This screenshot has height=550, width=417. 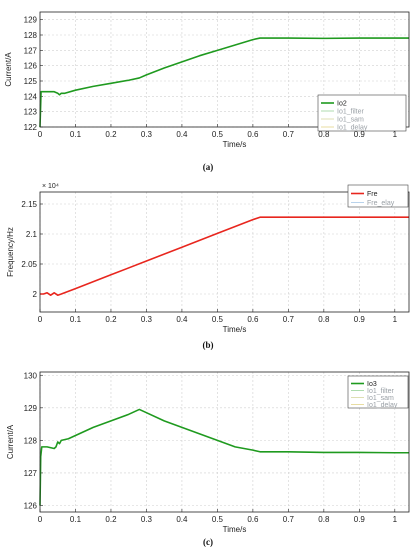 What do you see at coordinates (29, 264) in the screenshot?
I see `y-tick-label: 2.05` at bounding box center [29, 264].